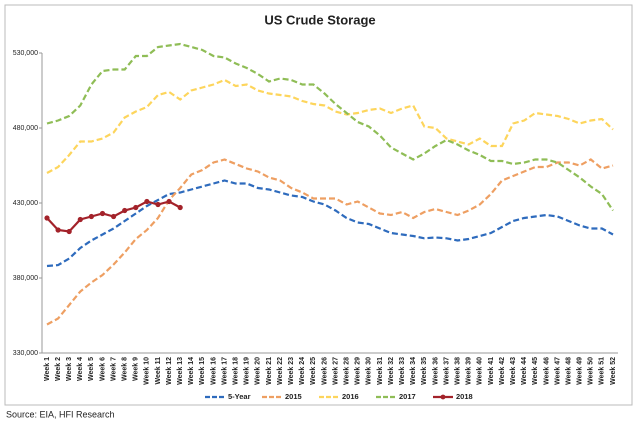 Image resolution: width=640 pixels, height=429 pixels. I want to click on x-tick-label: Week 37, so click(446, 371).